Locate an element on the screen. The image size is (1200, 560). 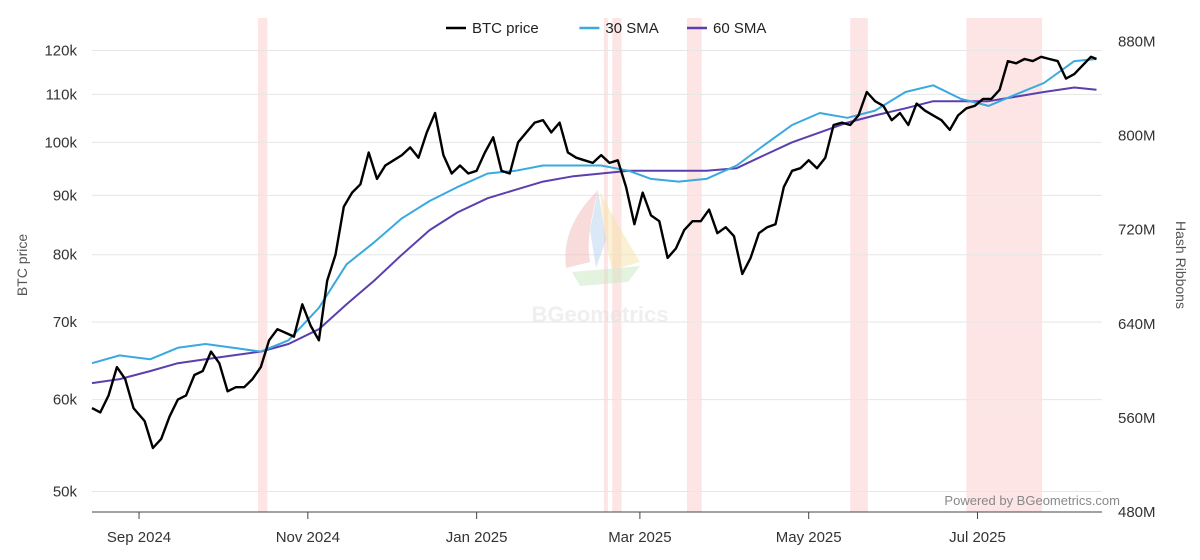
y-axis-left-ticks: 50k 60k 70k 80k 90k 100k 110k 120k is located at coordinates (60, 272).